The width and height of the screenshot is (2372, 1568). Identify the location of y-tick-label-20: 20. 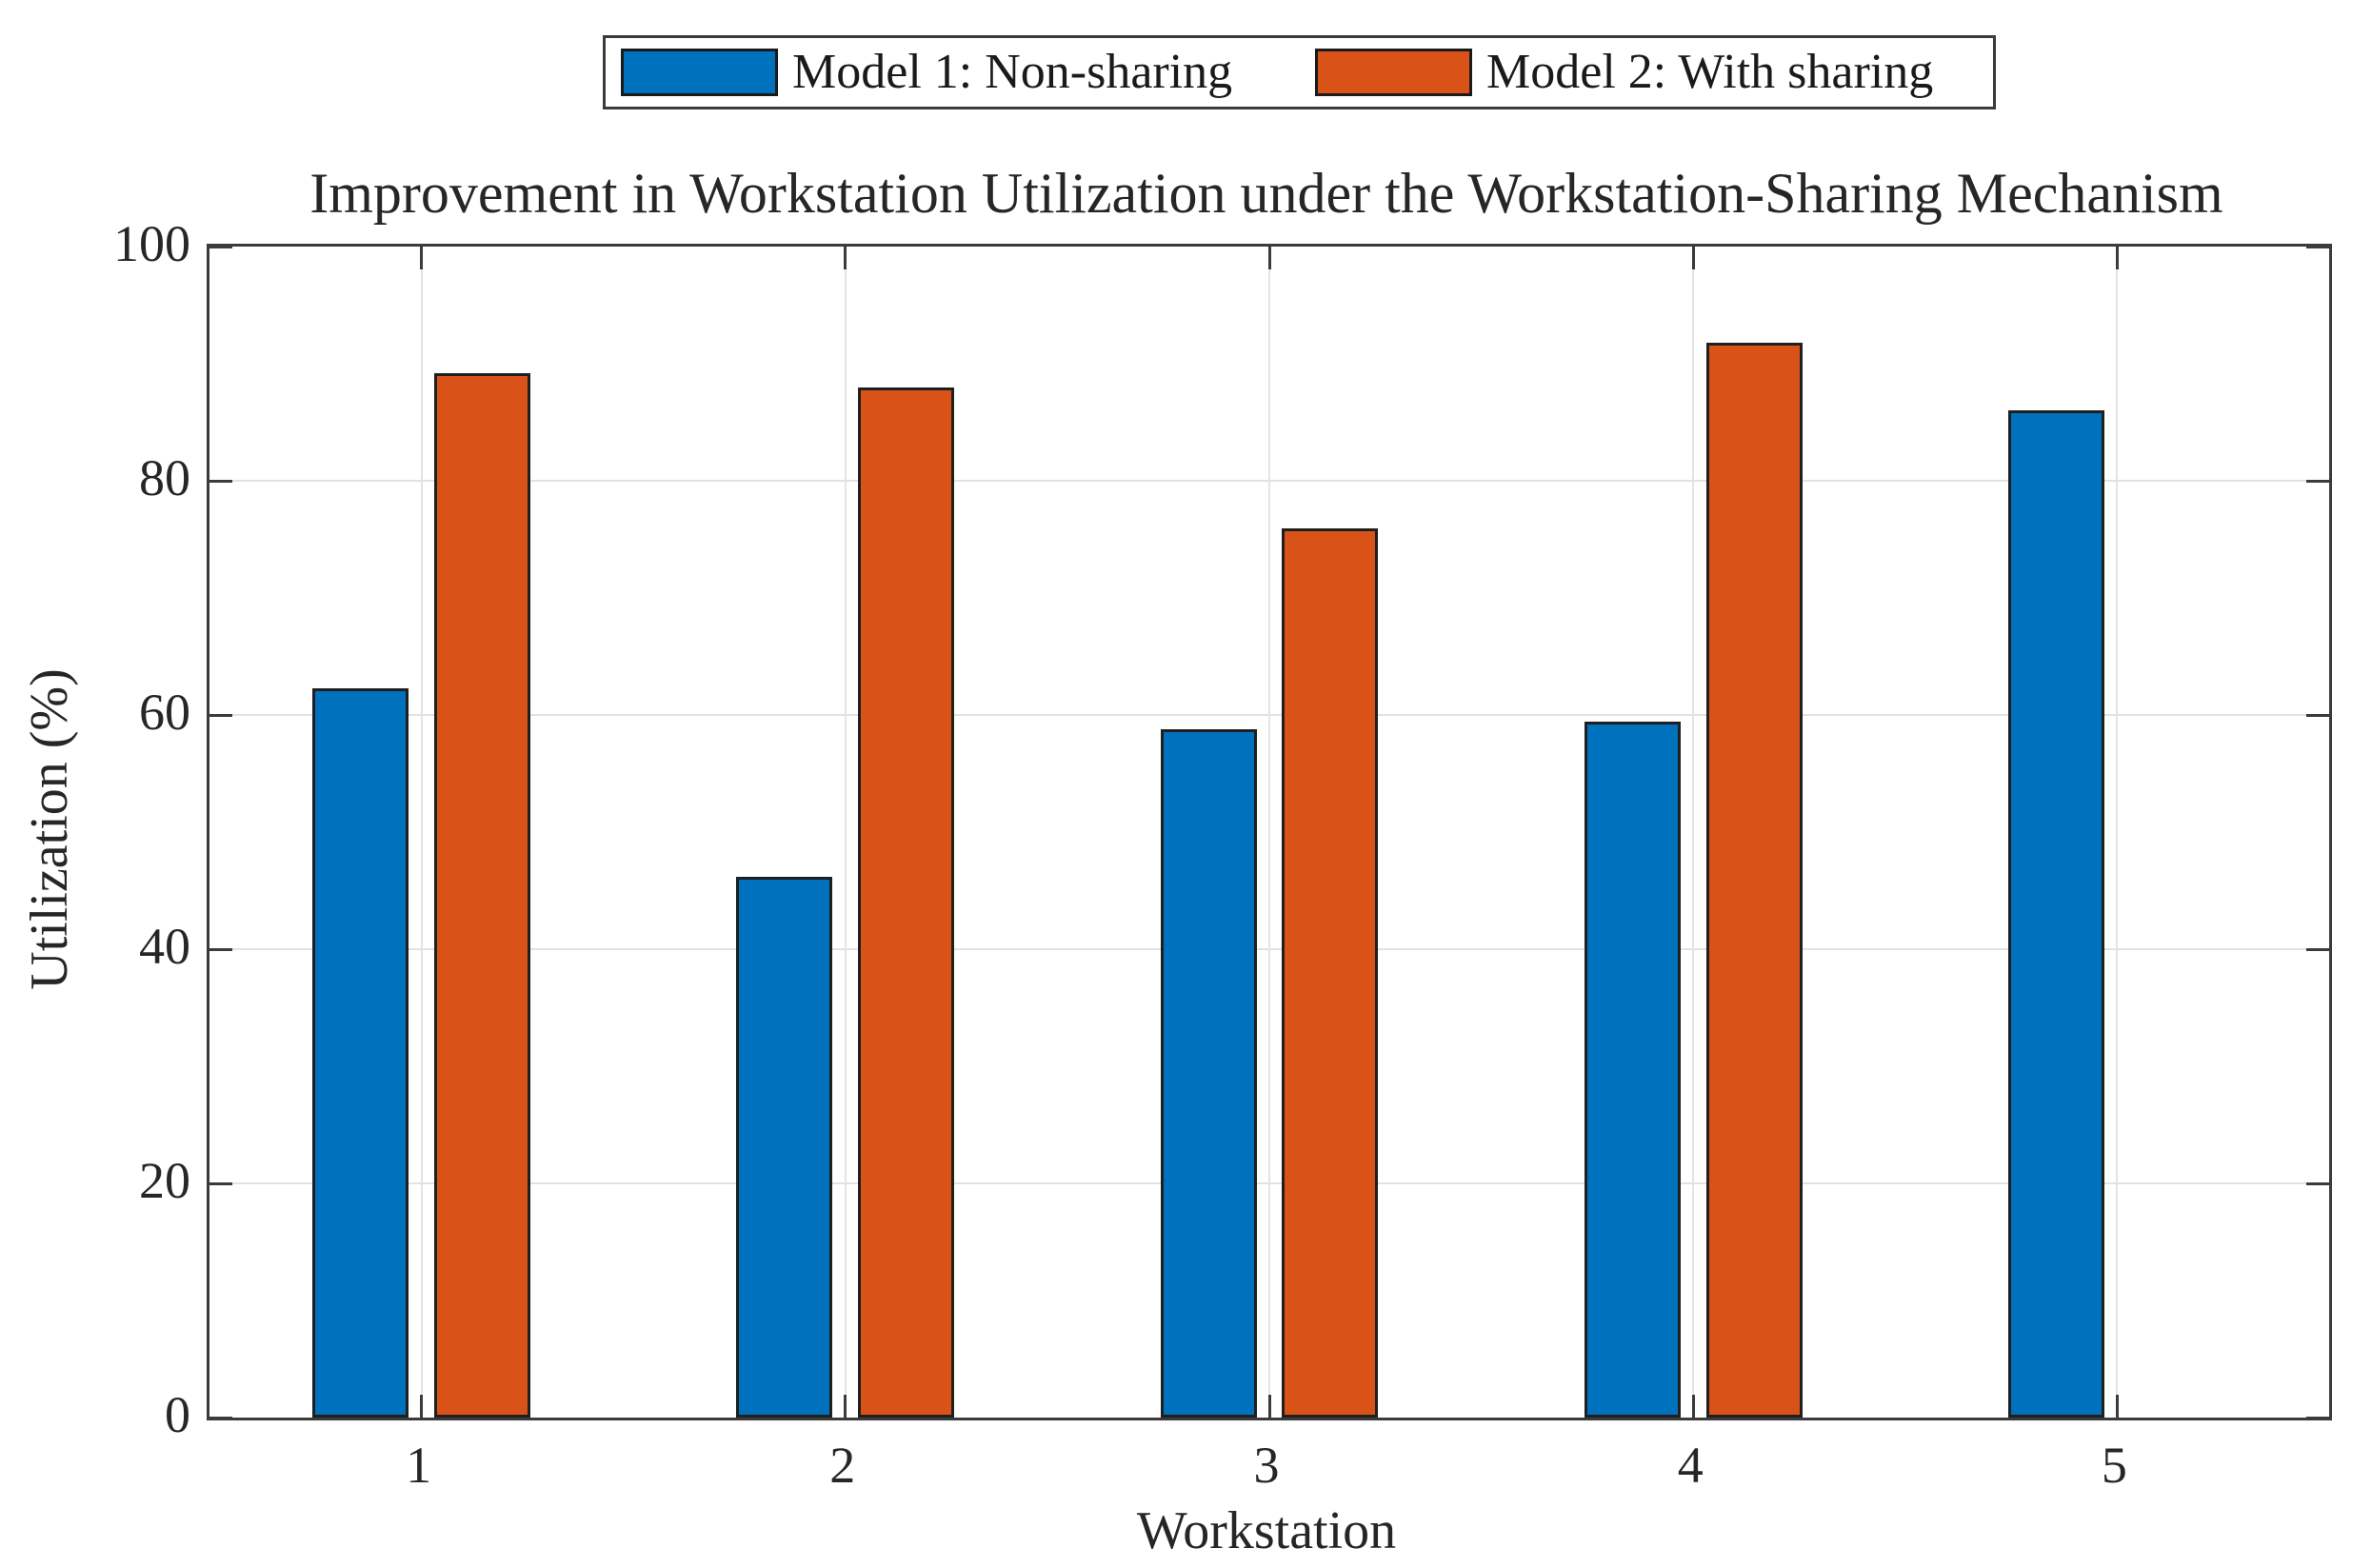
(164, 1181).